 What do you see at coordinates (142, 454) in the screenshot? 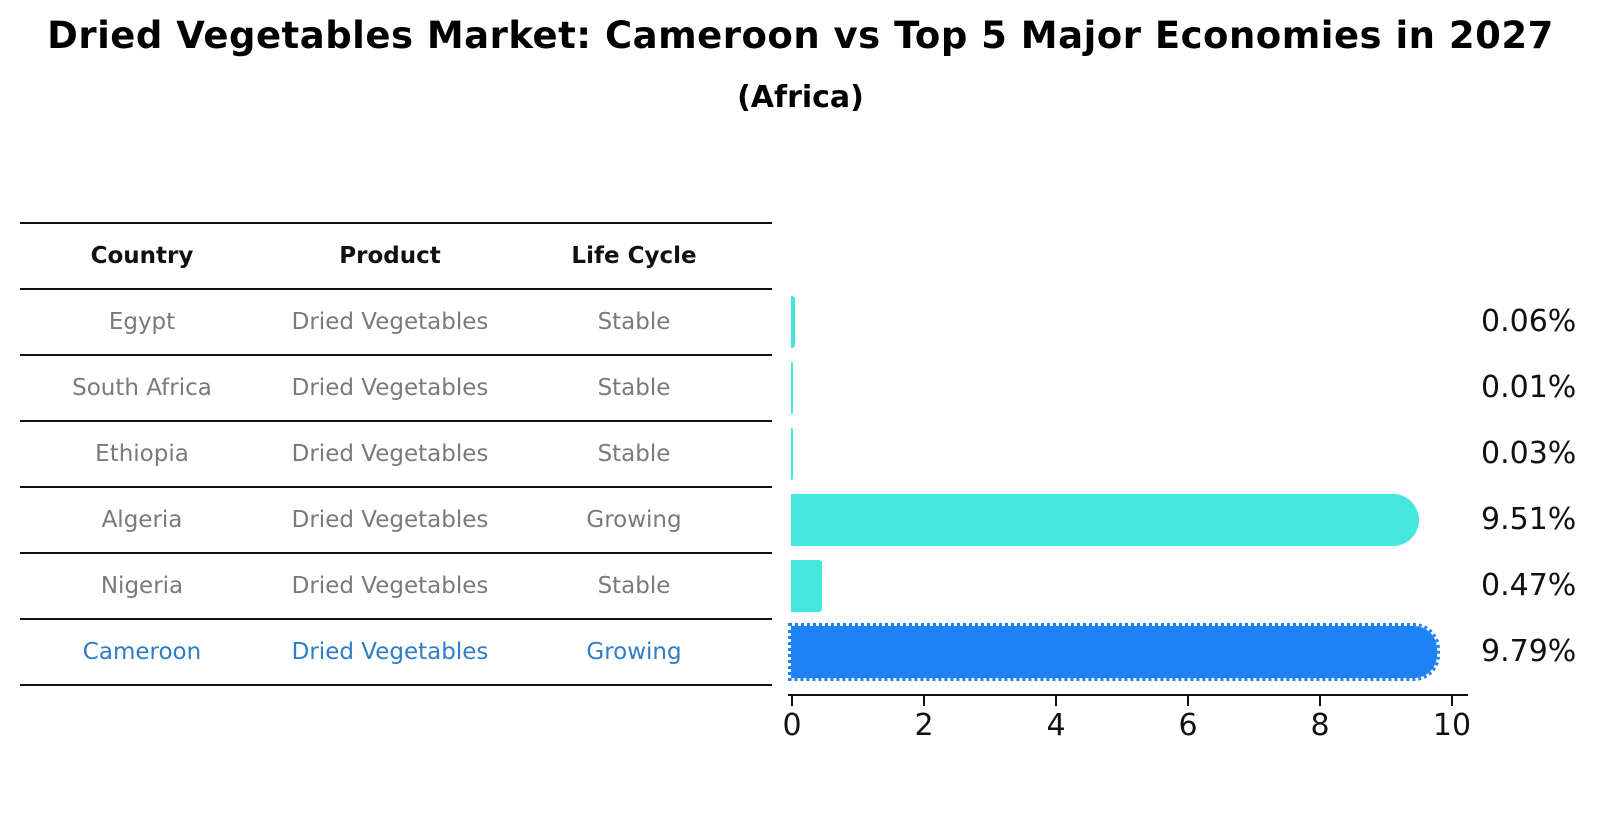
I see `cell-country: Ethiopia` at bounding box center [142, 454].